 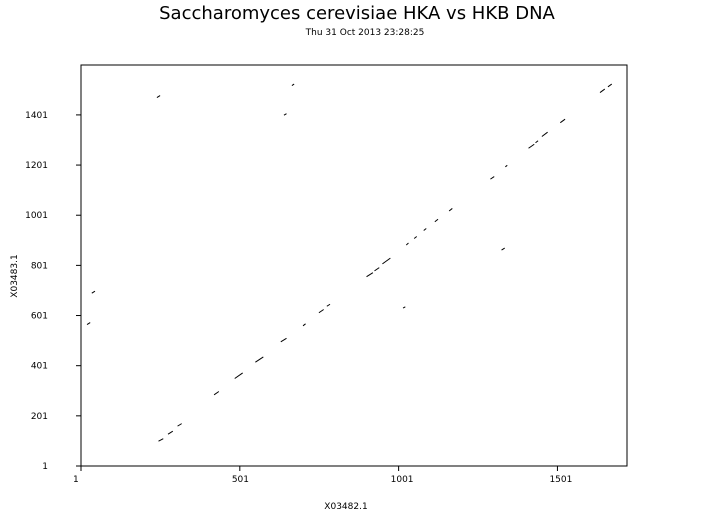 What do you see at coordinates (36, 216) in the screenshot?
I see `y-tick-label: 1001` at bounding box center [36, 216].